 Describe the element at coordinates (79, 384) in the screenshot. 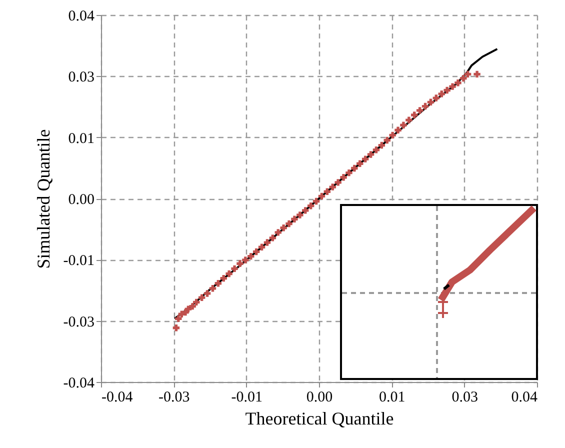

I see `y-tick-label: -0.04` at that location.